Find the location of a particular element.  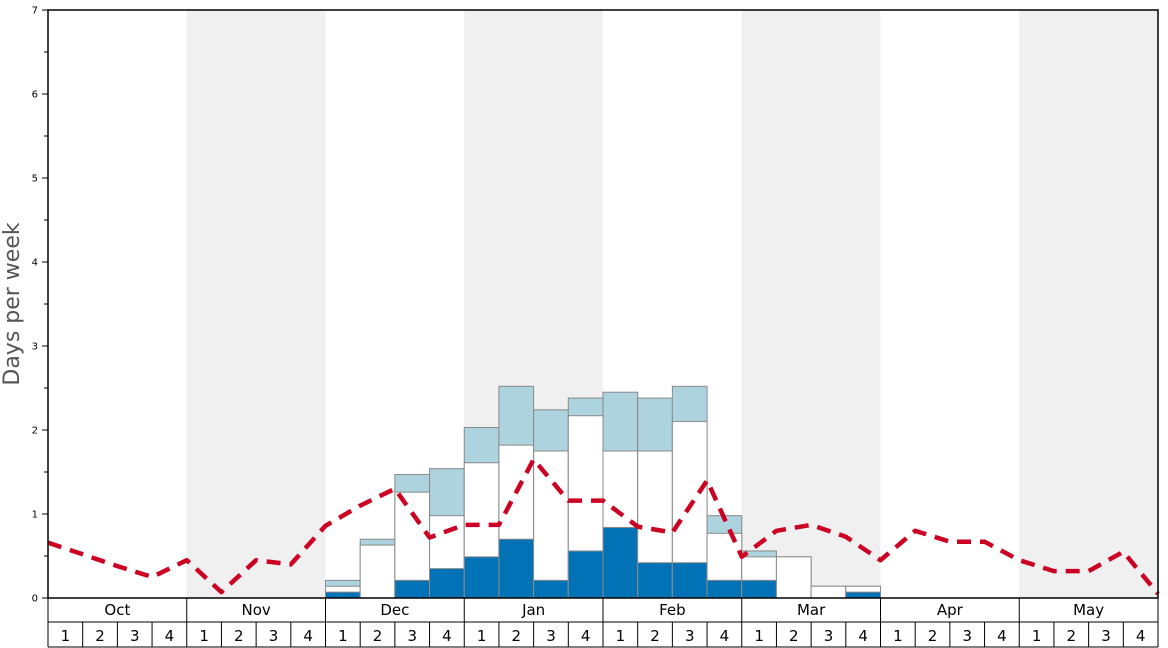

y-tick-label: 1 is located at coordinates (35, 515).